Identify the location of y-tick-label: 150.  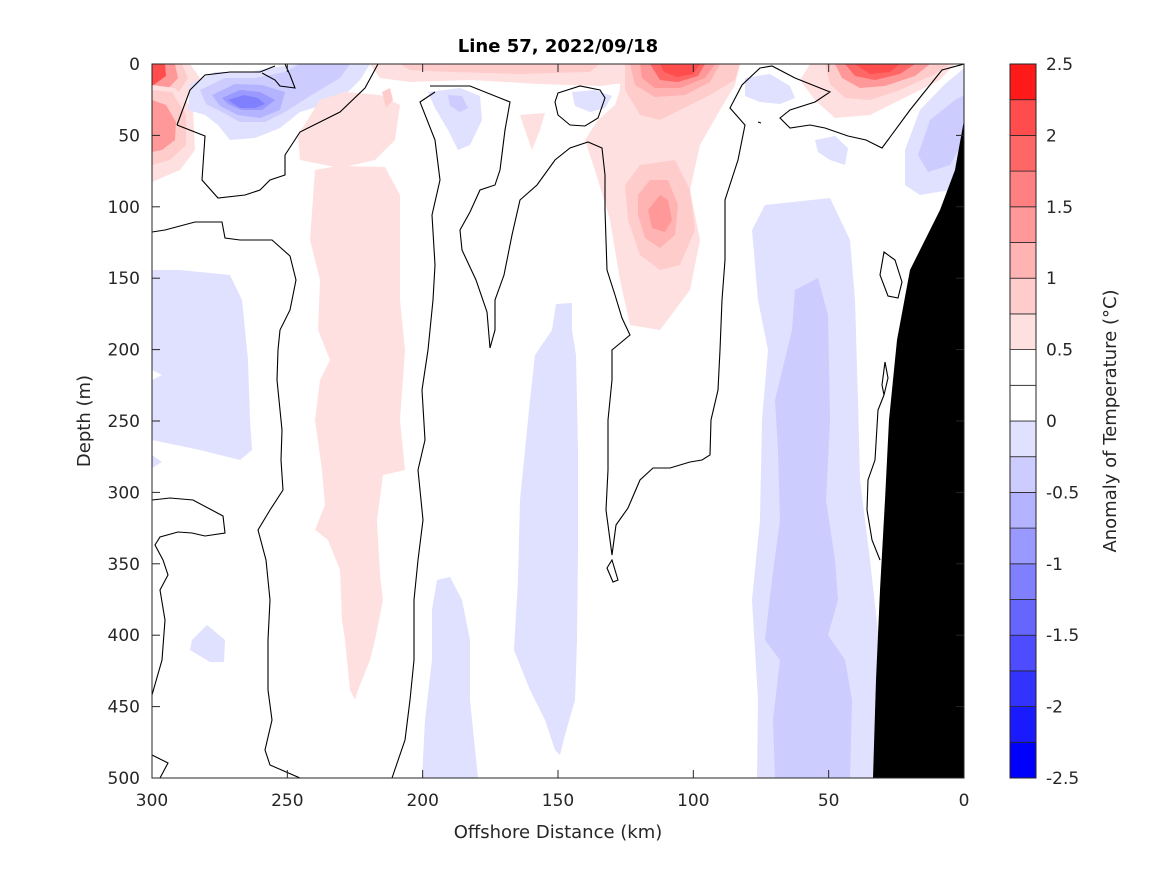
(124, 279).